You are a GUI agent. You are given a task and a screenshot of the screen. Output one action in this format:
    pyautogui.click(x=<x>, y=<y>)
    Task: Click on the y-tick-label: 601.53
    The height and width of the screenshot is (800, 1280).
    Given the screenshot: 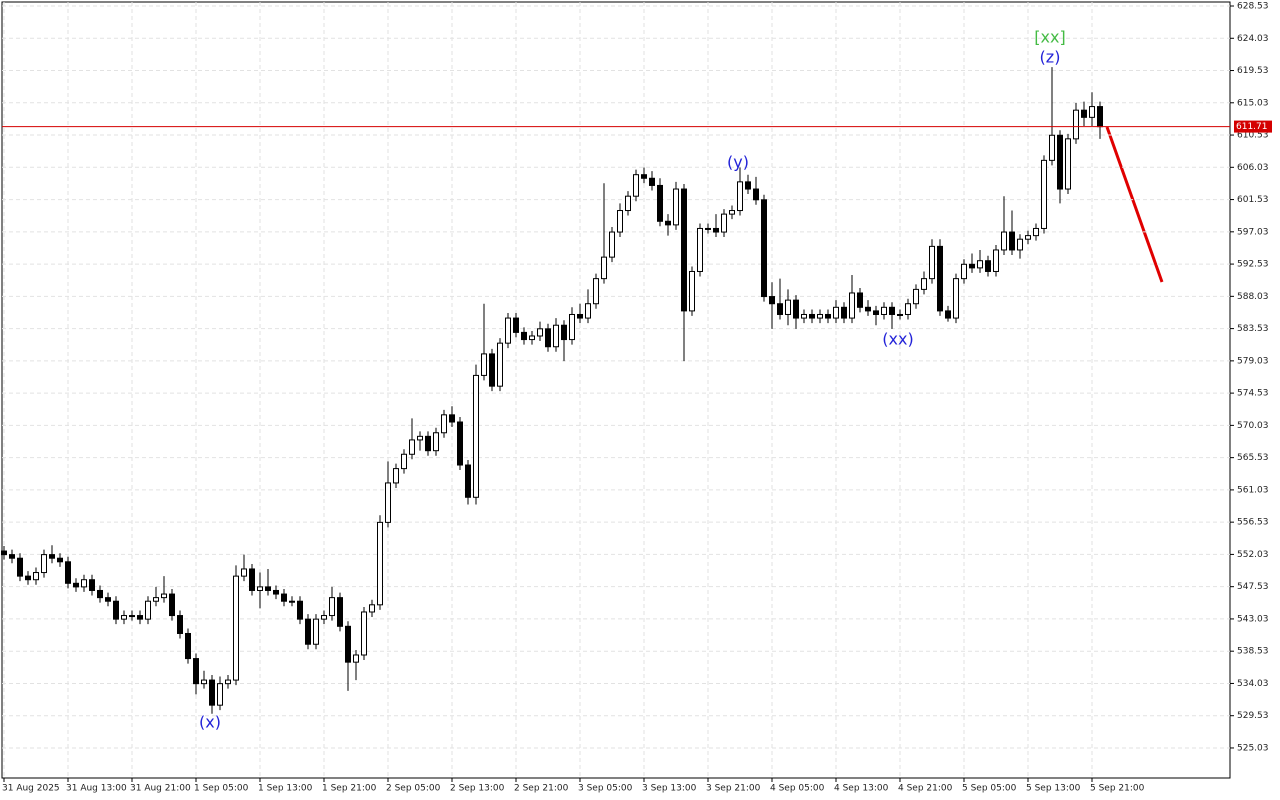 What is the action you would take?
    pyautogui.click(x=1253, y=200)
    